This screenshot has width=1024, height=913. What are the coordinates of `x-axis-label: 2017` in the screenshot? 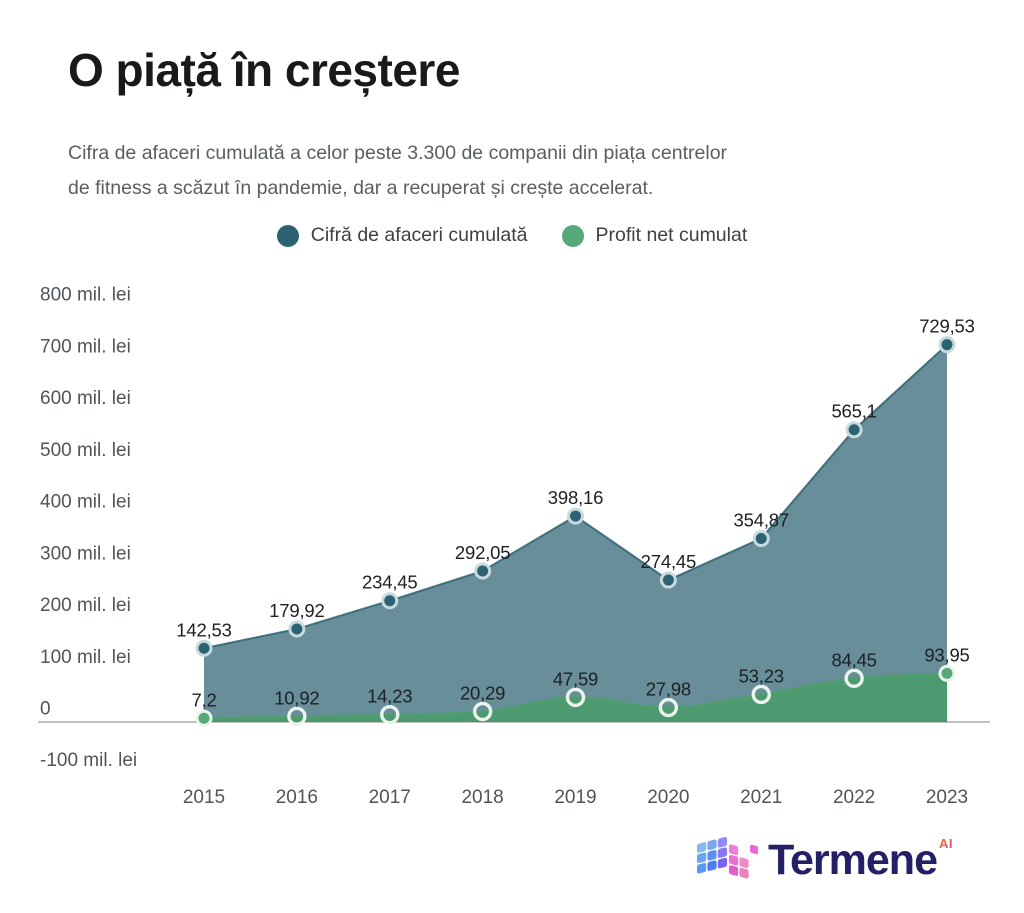 It's located at (390, 797).